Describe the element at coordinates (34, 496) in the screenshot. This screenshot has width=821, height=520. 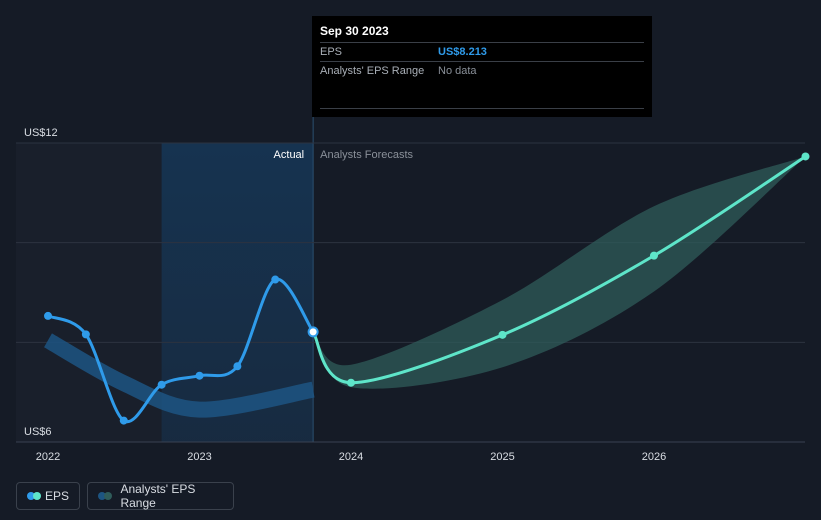
I see `eps-legend-icon` at that location.